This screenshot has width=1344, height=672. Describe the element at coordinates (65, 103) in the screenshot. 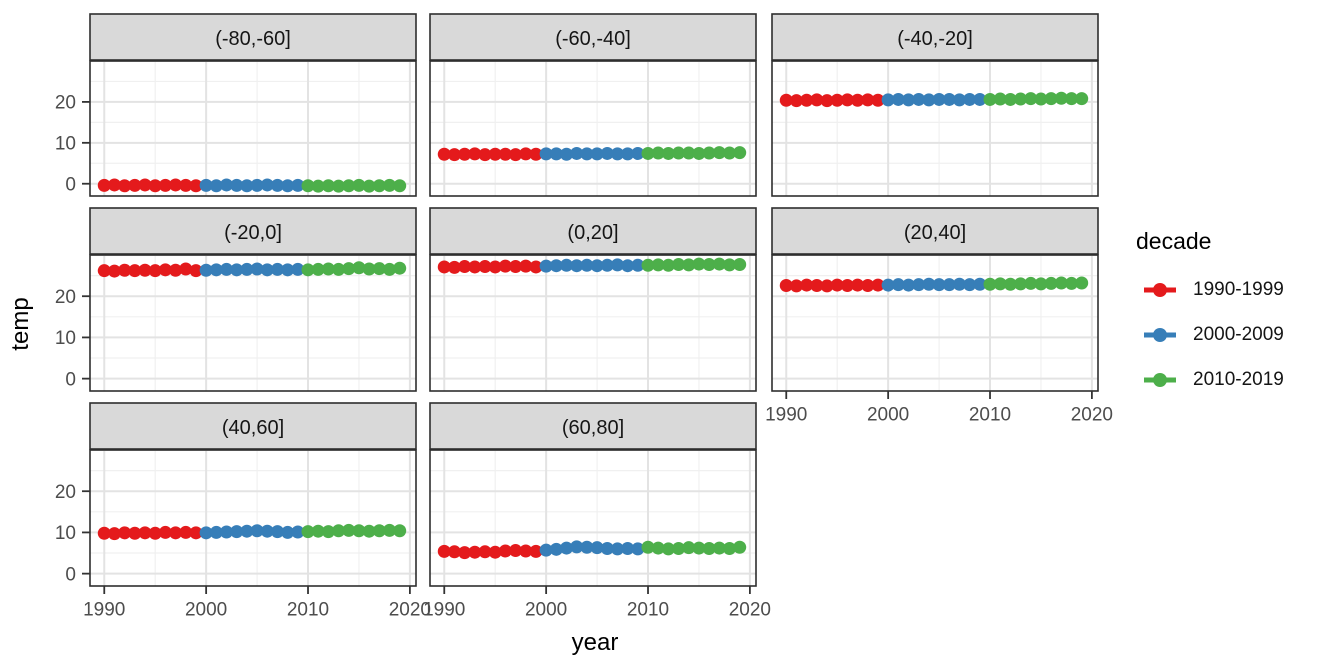

I see `y-tick-label: 20` at that location.